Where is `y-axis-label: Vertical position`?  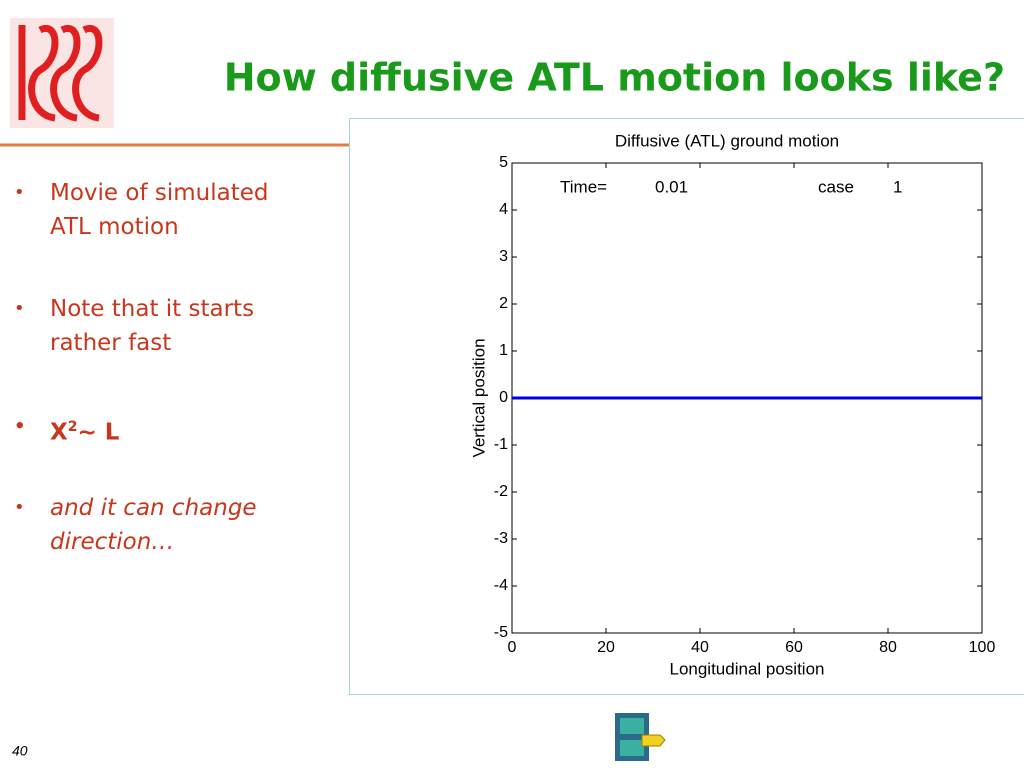 y-axis-label: Vertical position is located at coordinates (478, 397).